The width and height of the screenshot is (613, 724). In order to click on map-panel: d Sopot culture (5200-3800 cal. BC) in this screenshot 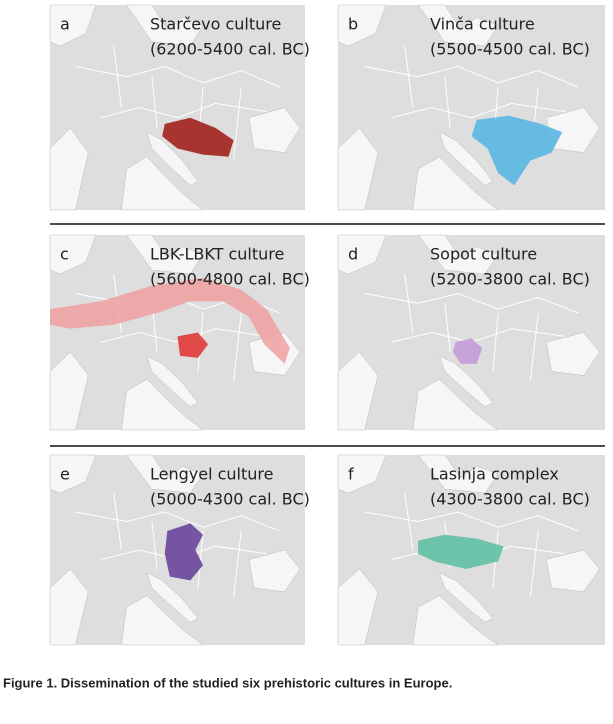, I will do `click(471, 332)`.